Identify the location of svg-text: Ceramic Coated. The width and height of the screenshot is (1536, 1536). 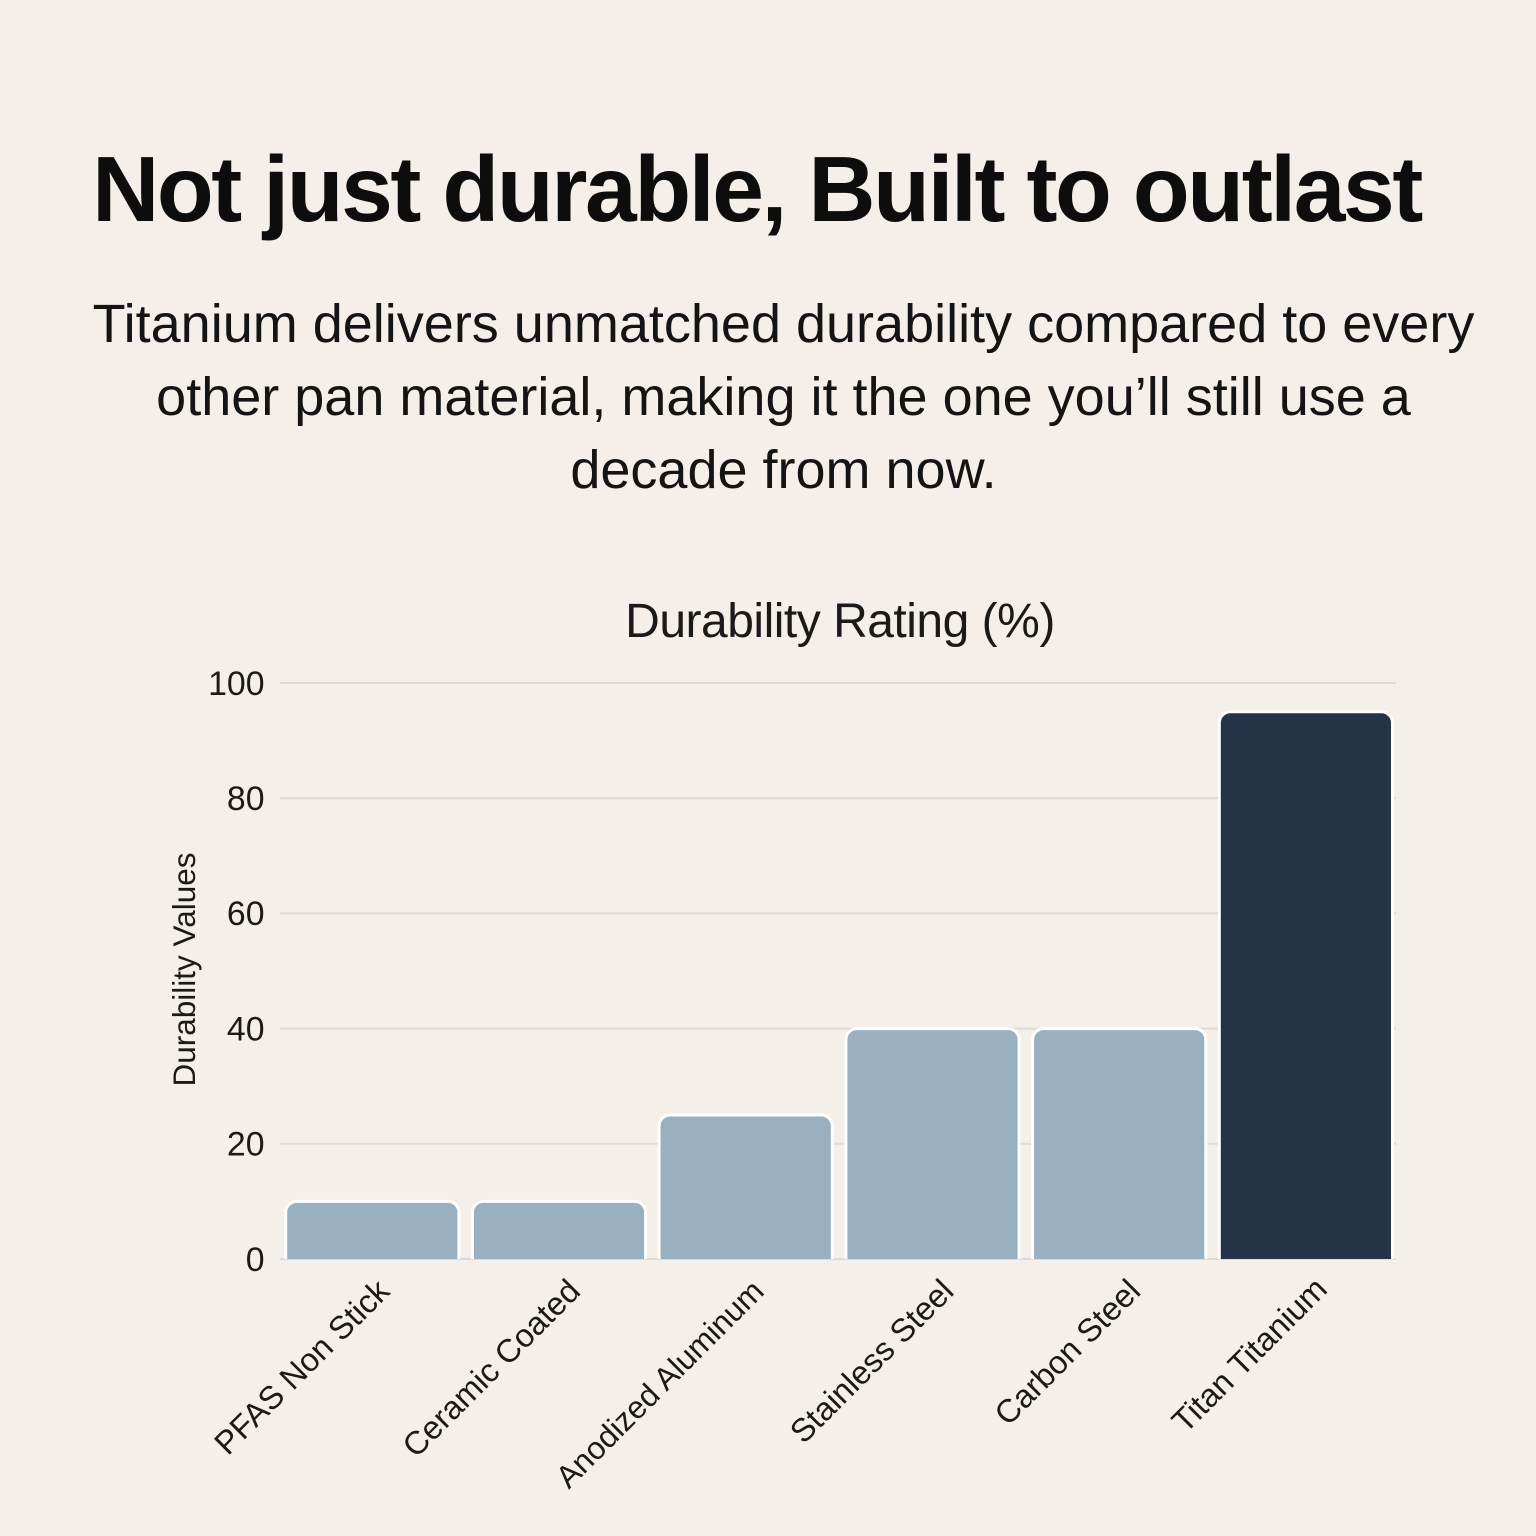
(491, 1368).